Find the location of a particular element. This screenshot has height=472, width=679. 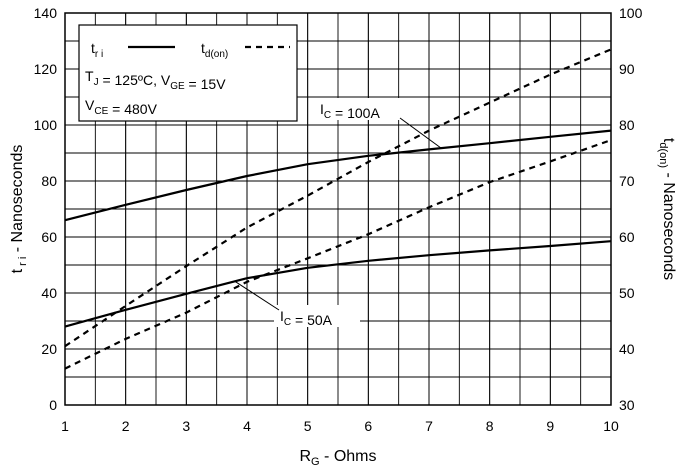

annotation-leader-50a is located at coordinates (257, 295).